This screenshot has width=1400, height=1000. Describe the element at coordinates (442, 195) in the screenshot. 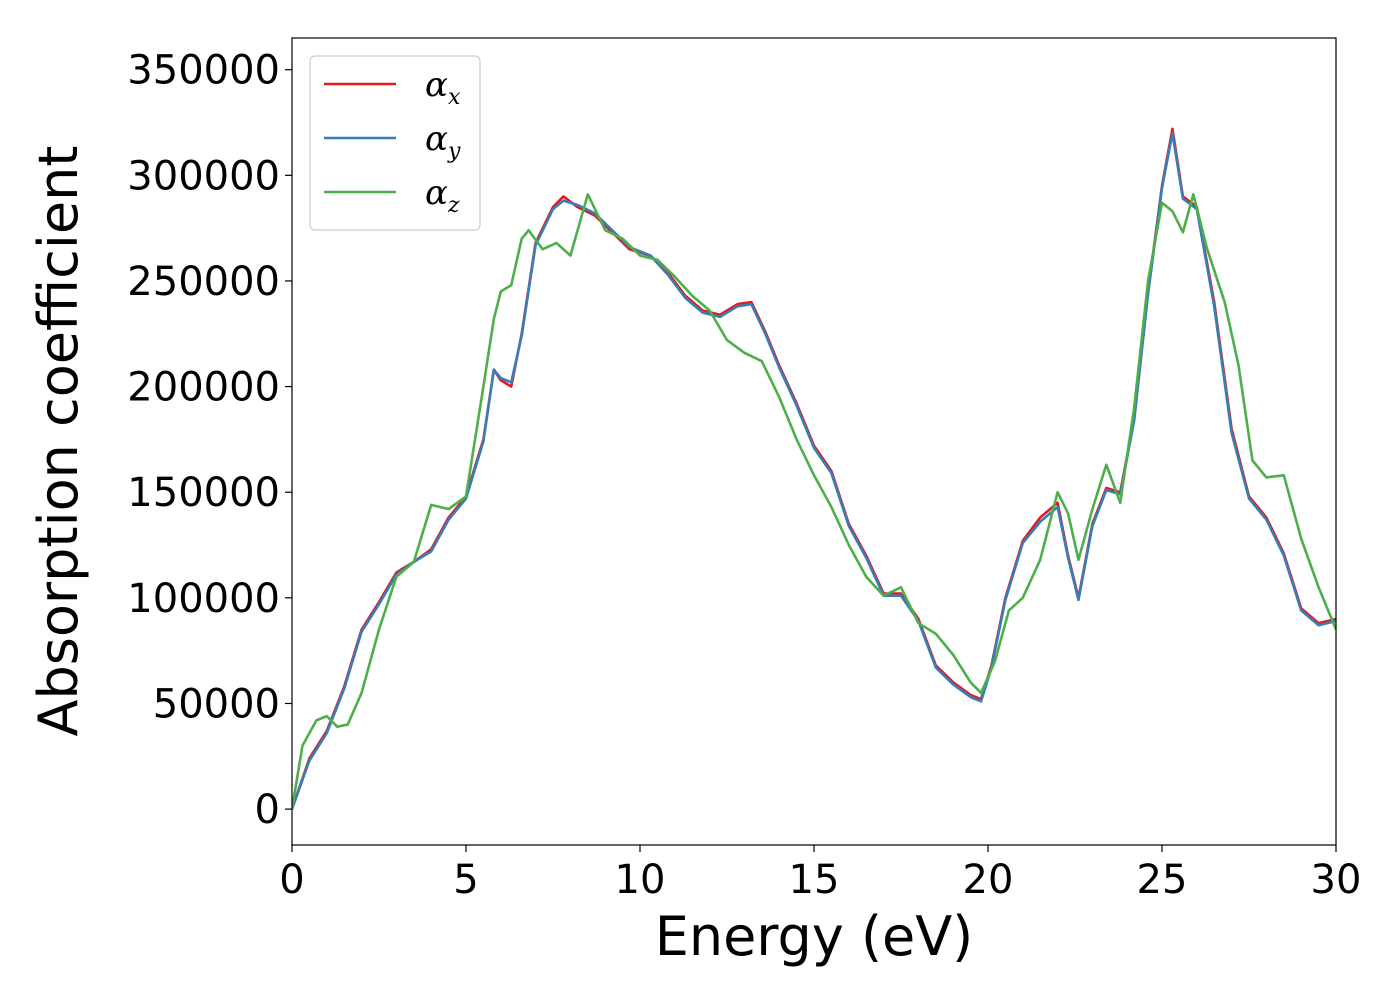

I see `legend-label-z: αz` at that location.